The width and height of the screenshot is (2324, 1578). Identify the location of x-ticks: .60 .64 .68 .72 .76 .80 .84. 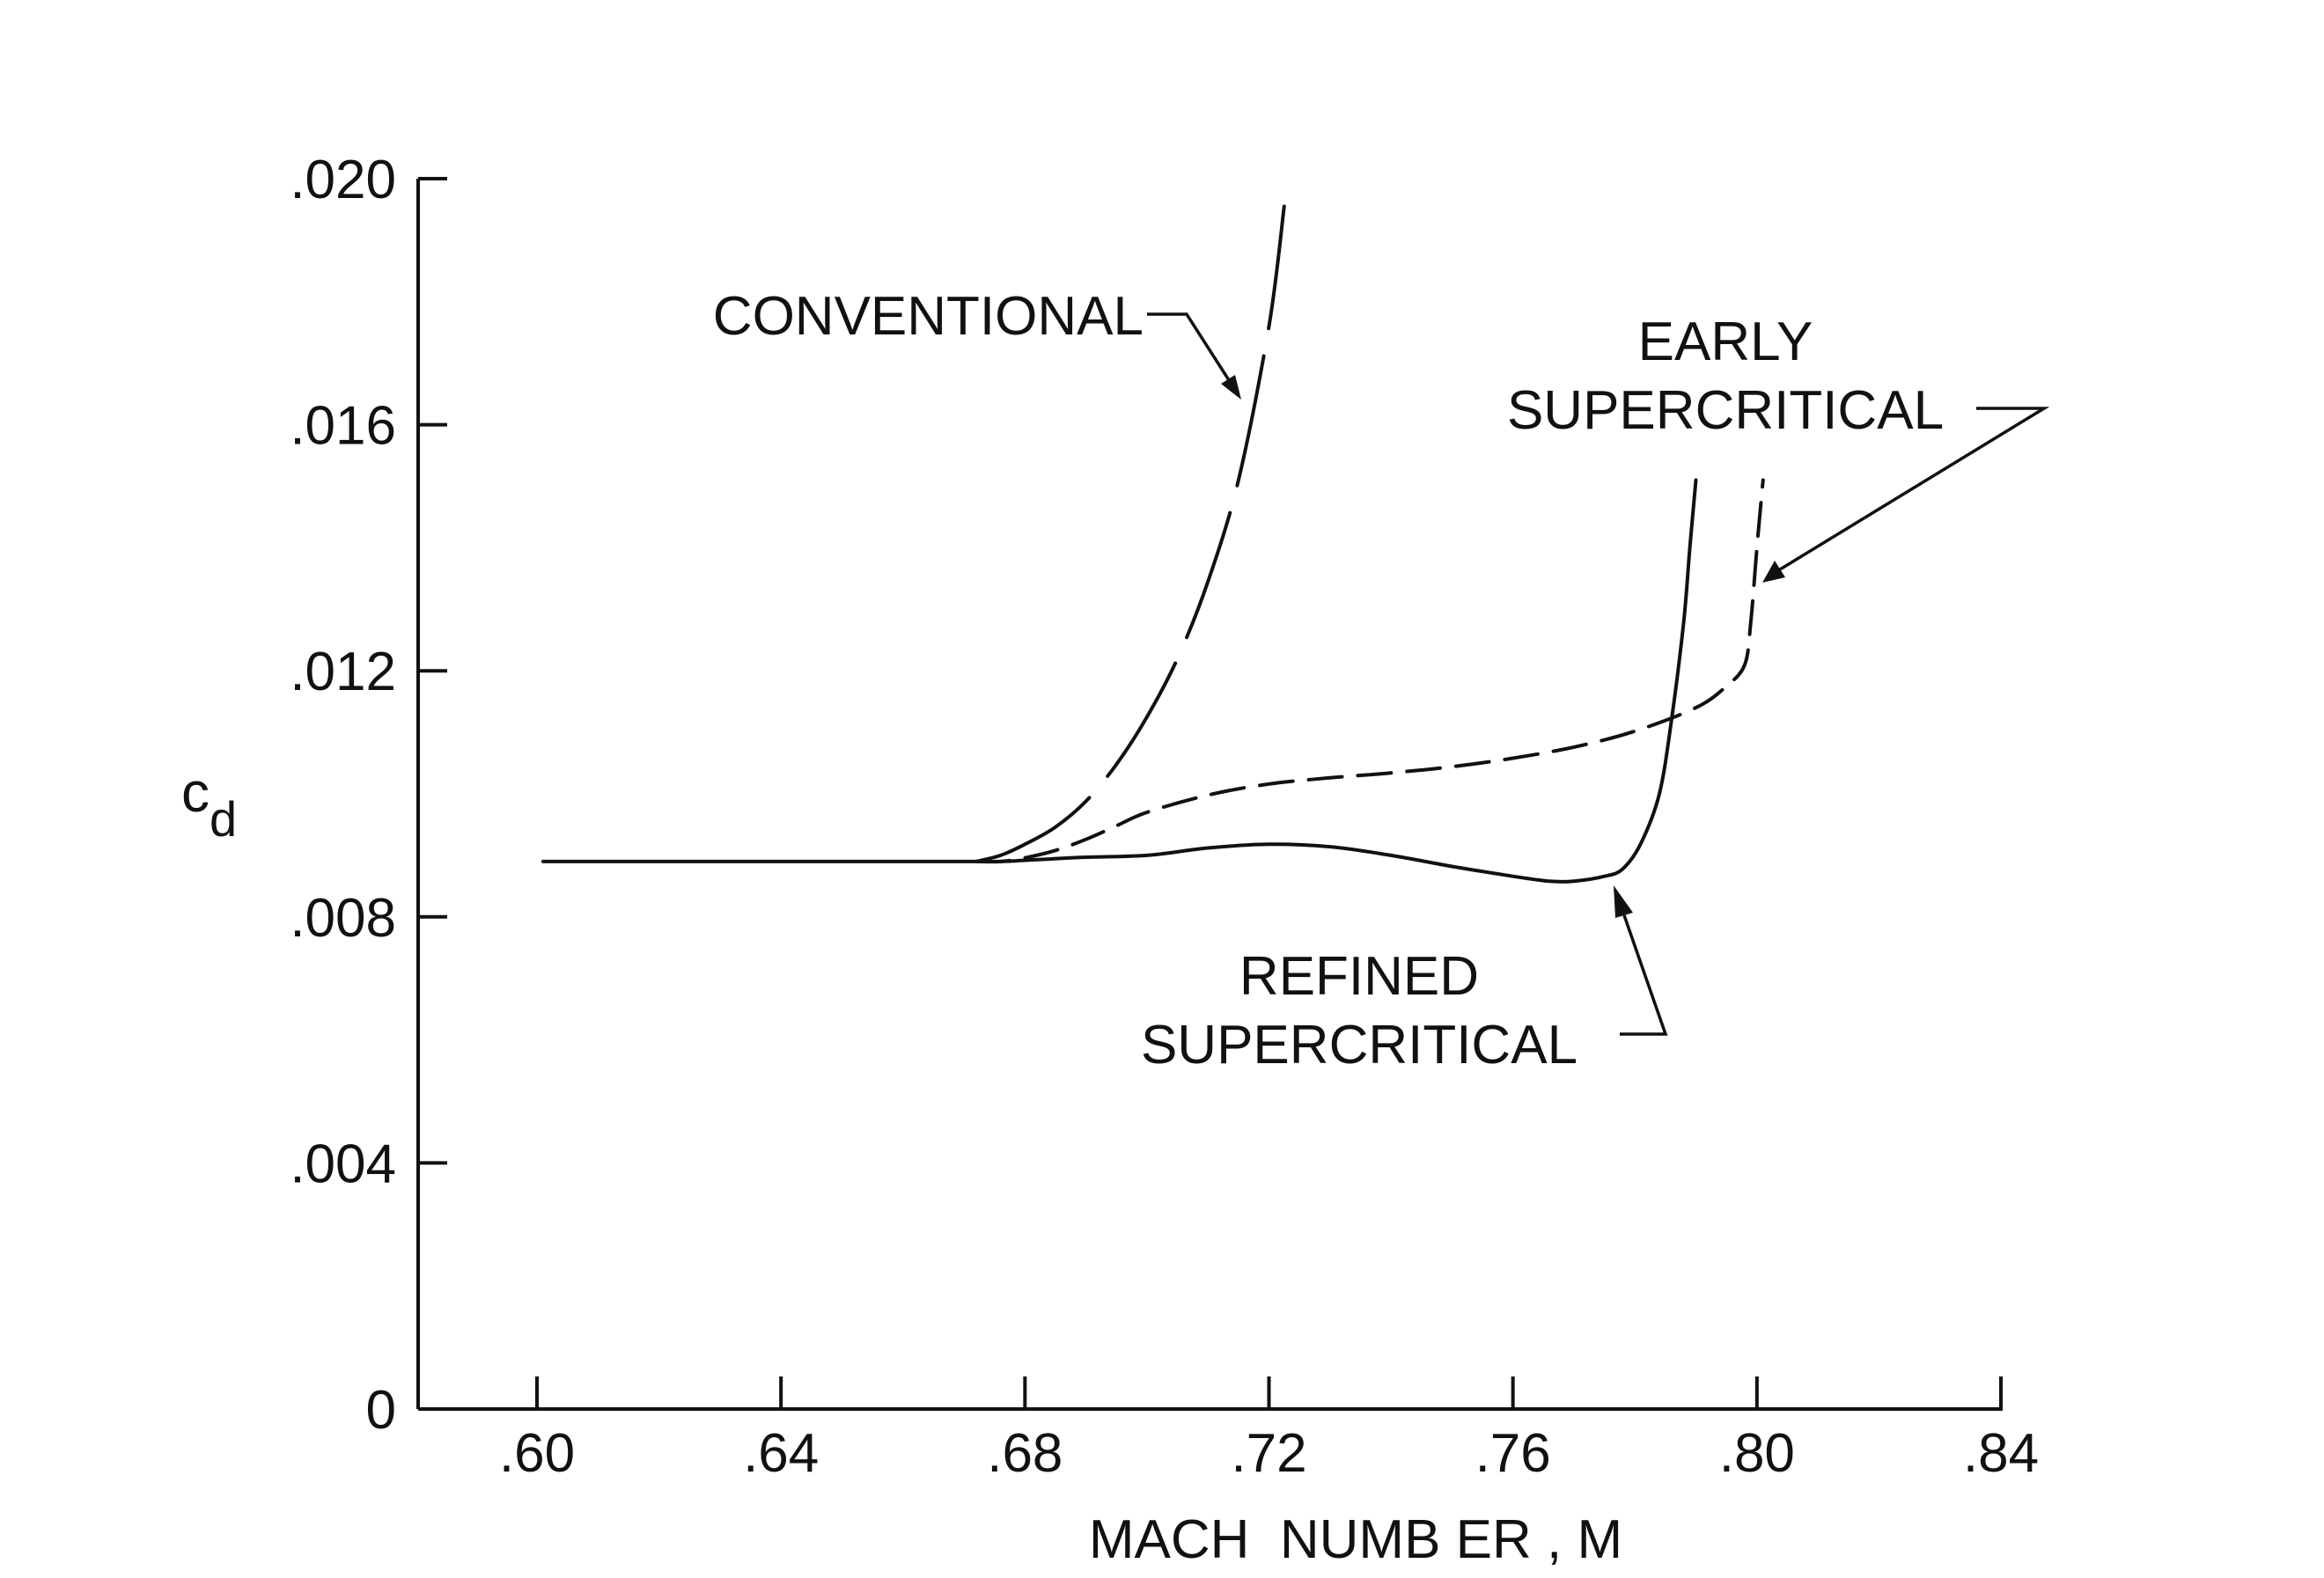
(1269, 1430).